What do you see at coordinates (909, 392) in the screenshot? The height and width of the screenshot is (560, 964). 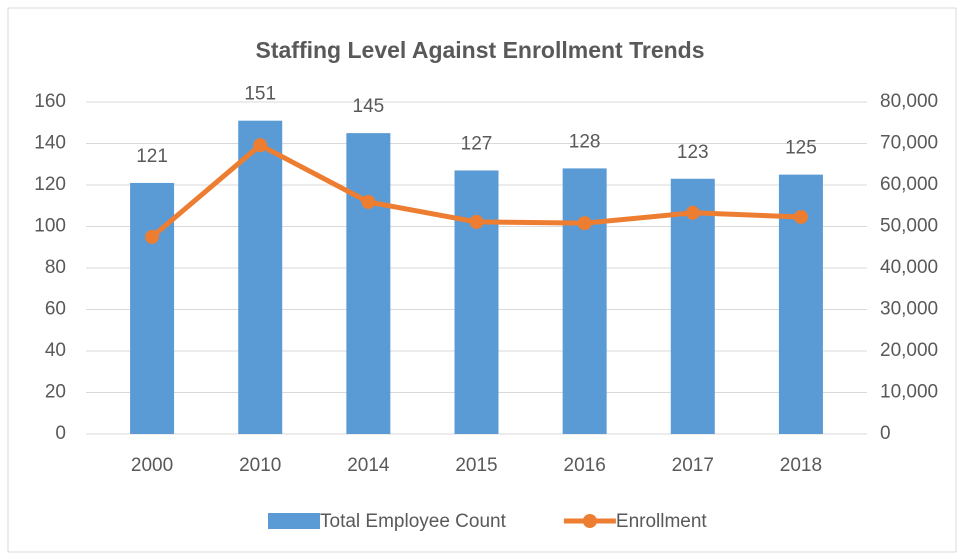 I see `y2-tick-label: 10,000` at bounding box center [909, 392].